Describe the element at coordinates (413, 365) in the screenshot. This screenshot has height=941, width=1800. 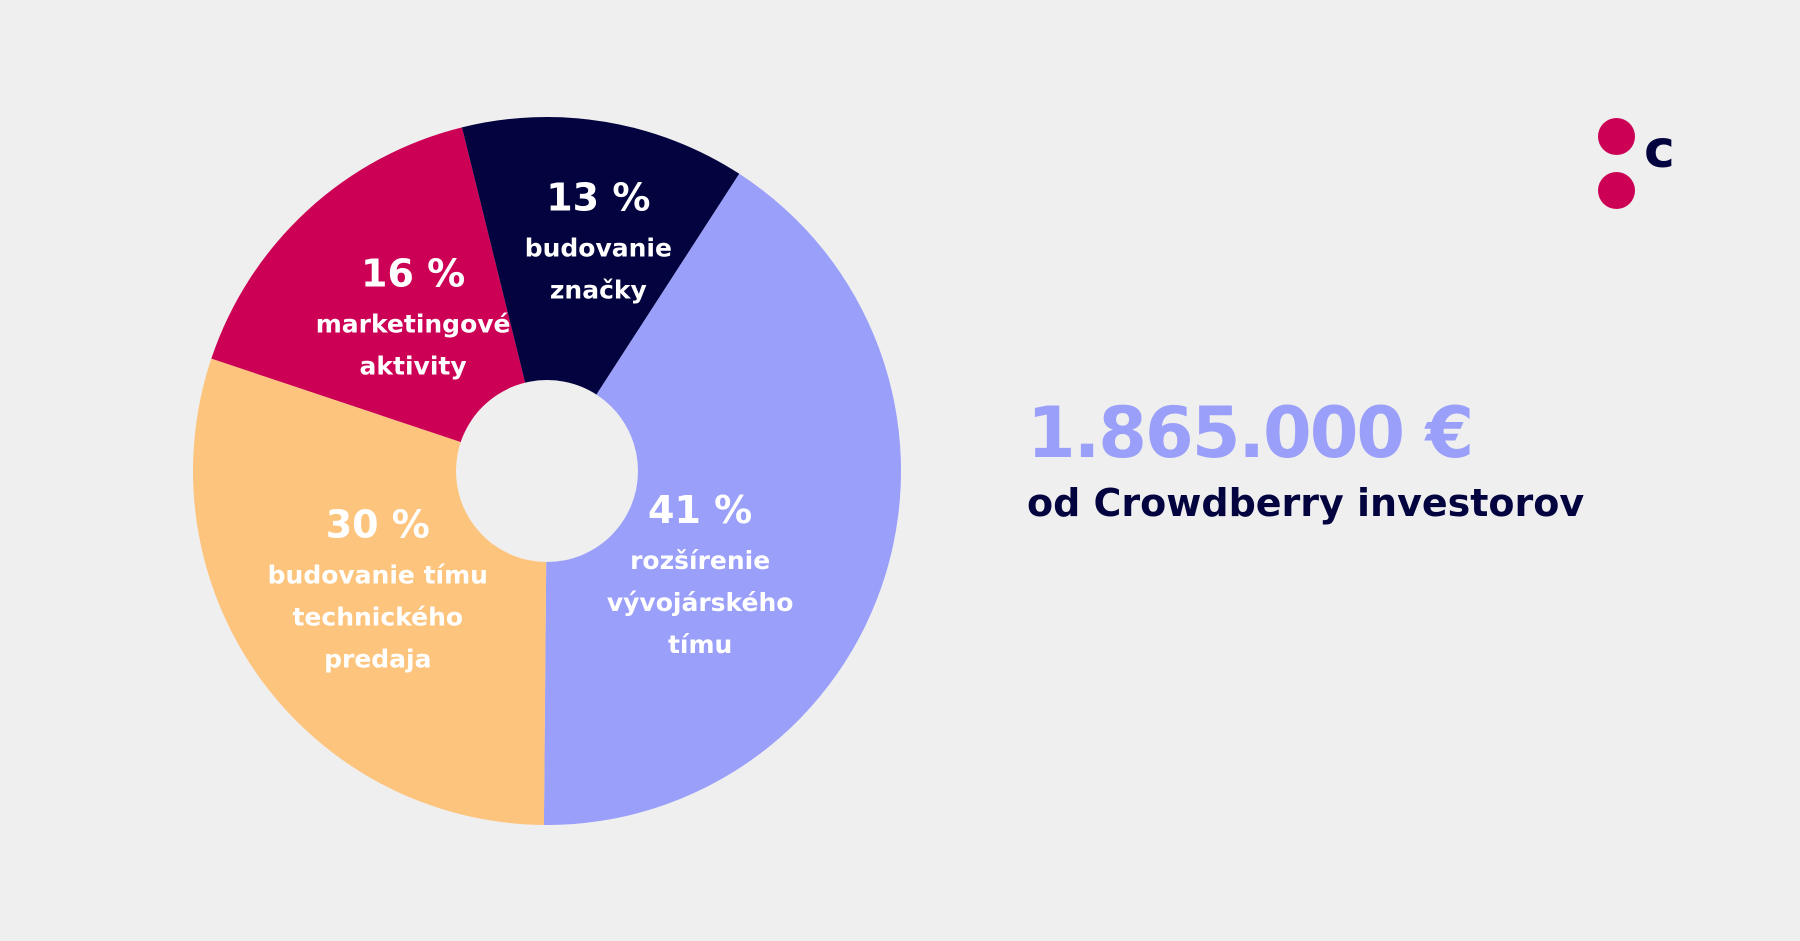
I see `slice-description-label: aktivity` at that location.